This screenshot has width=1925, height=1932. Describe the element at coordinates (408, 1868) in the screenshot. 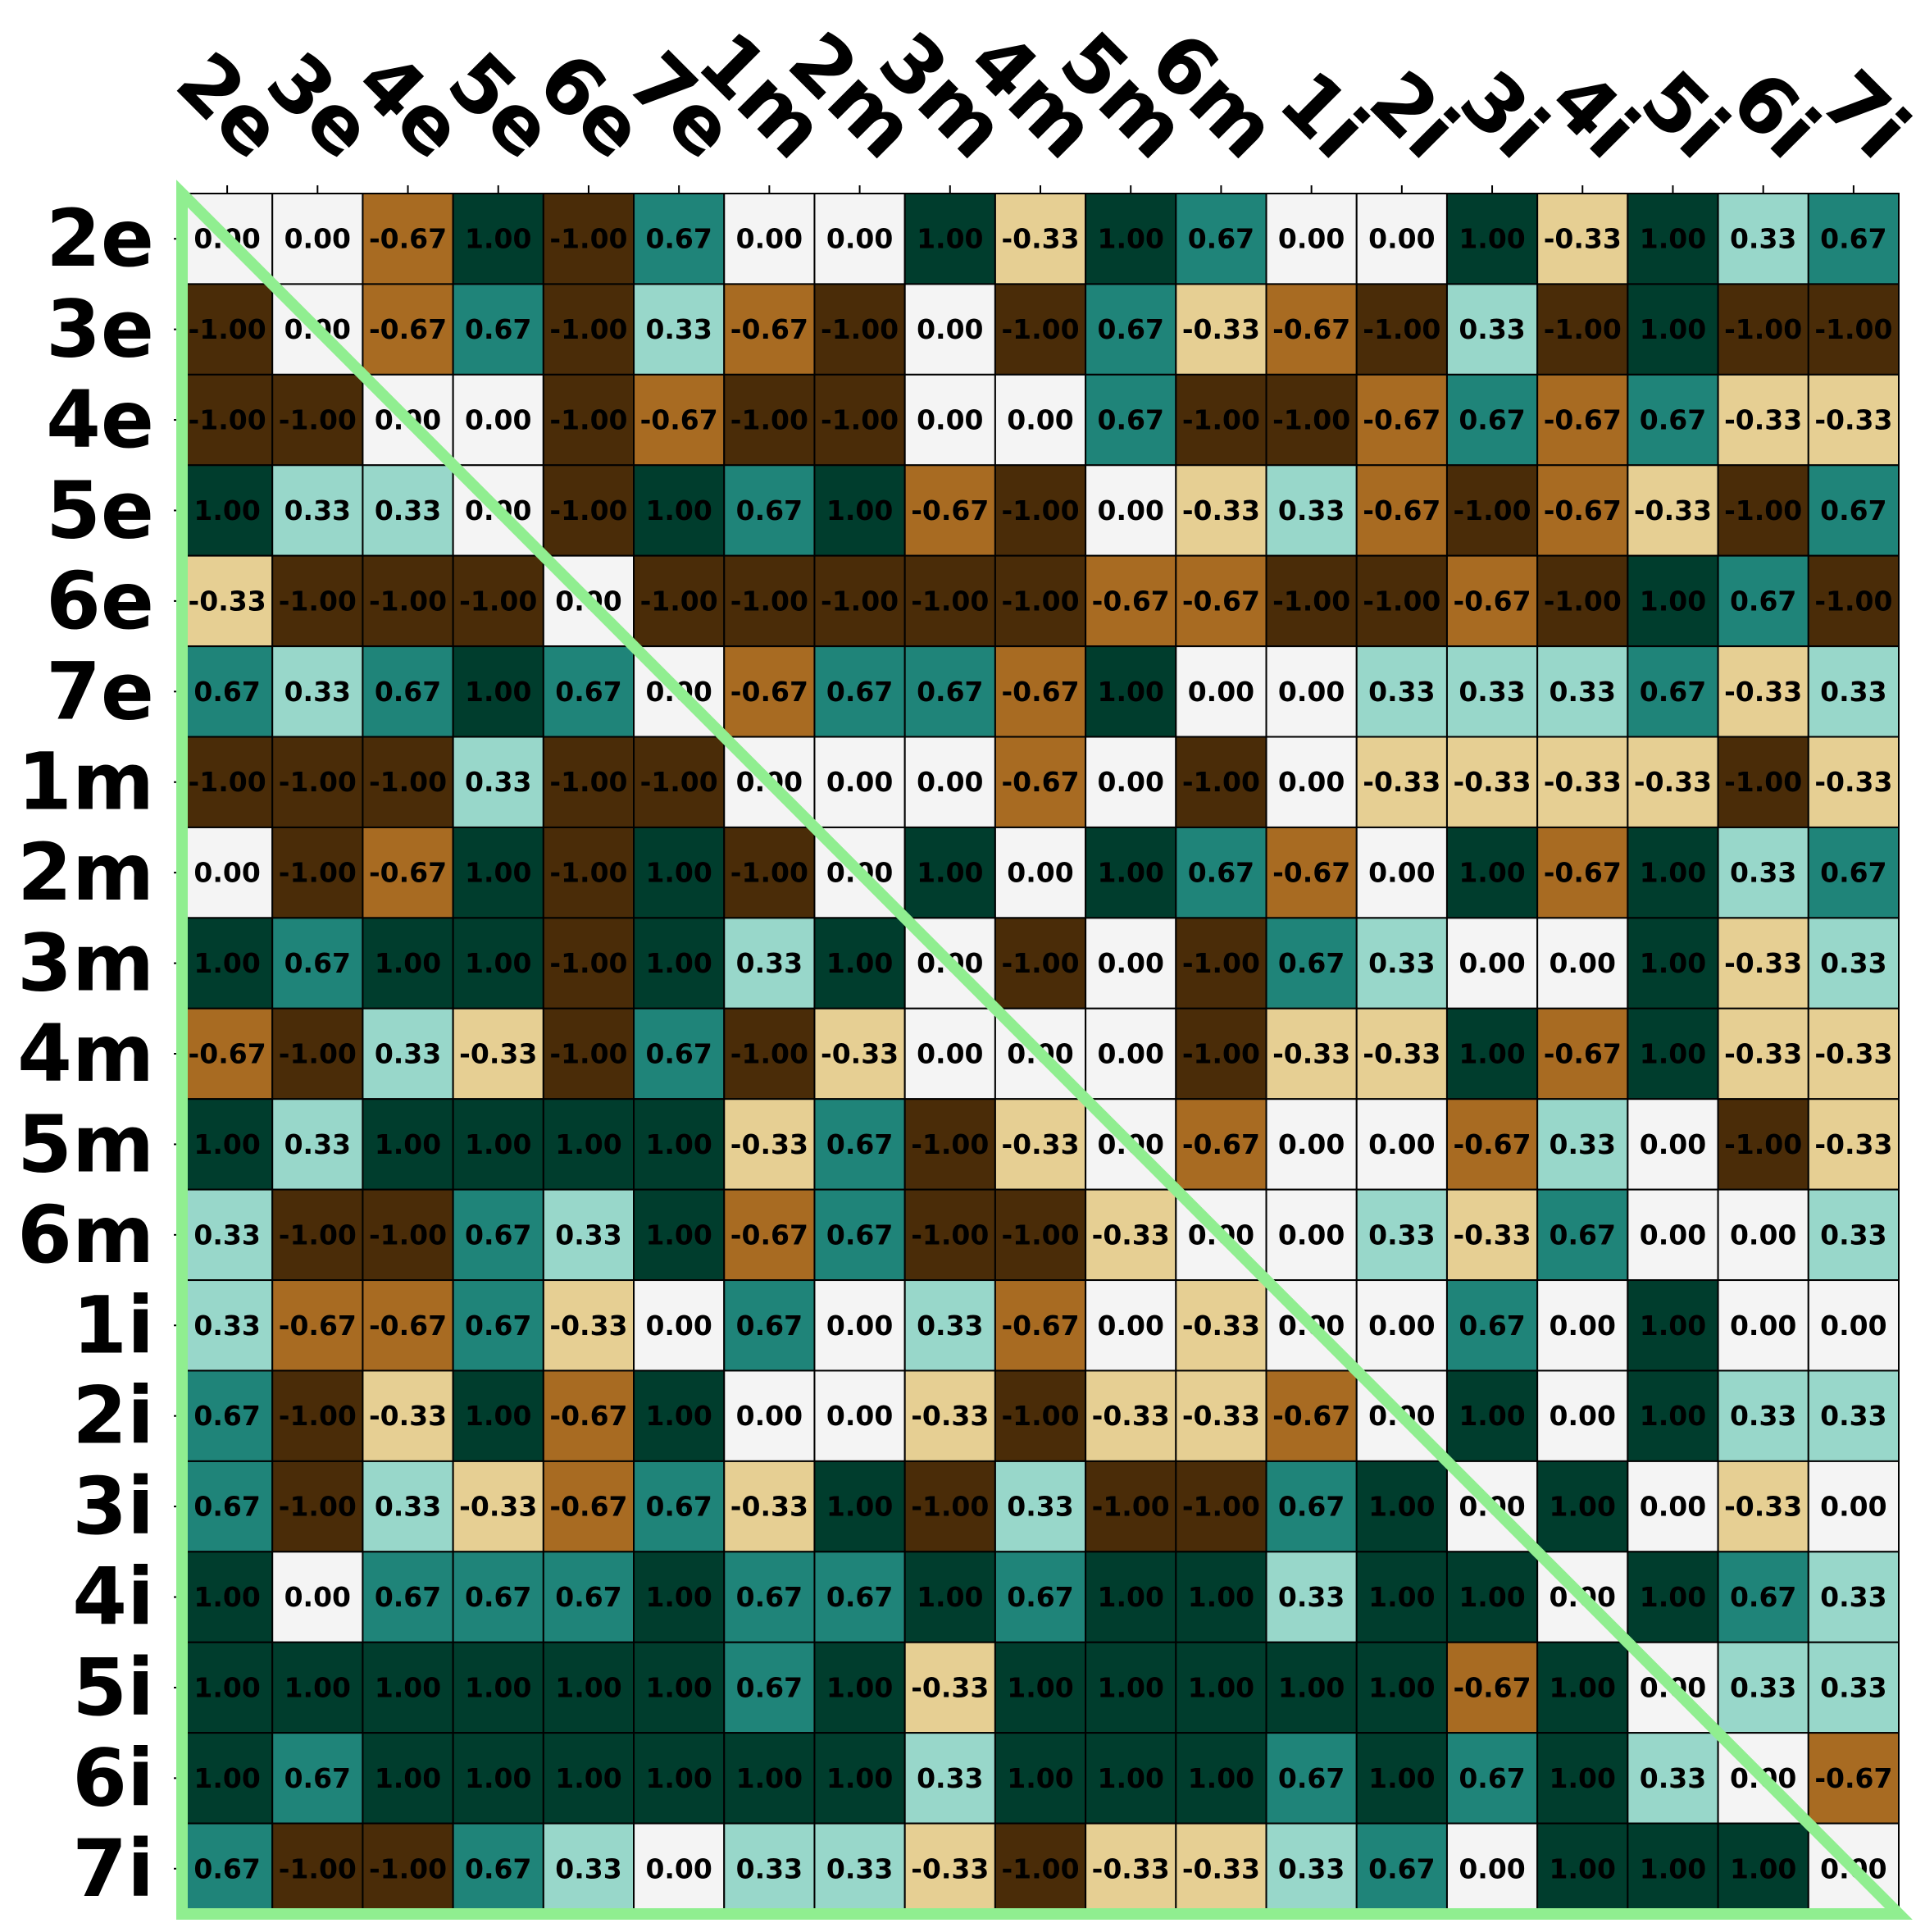

I see `cell-value-7i-4e: -1.00` at that location.